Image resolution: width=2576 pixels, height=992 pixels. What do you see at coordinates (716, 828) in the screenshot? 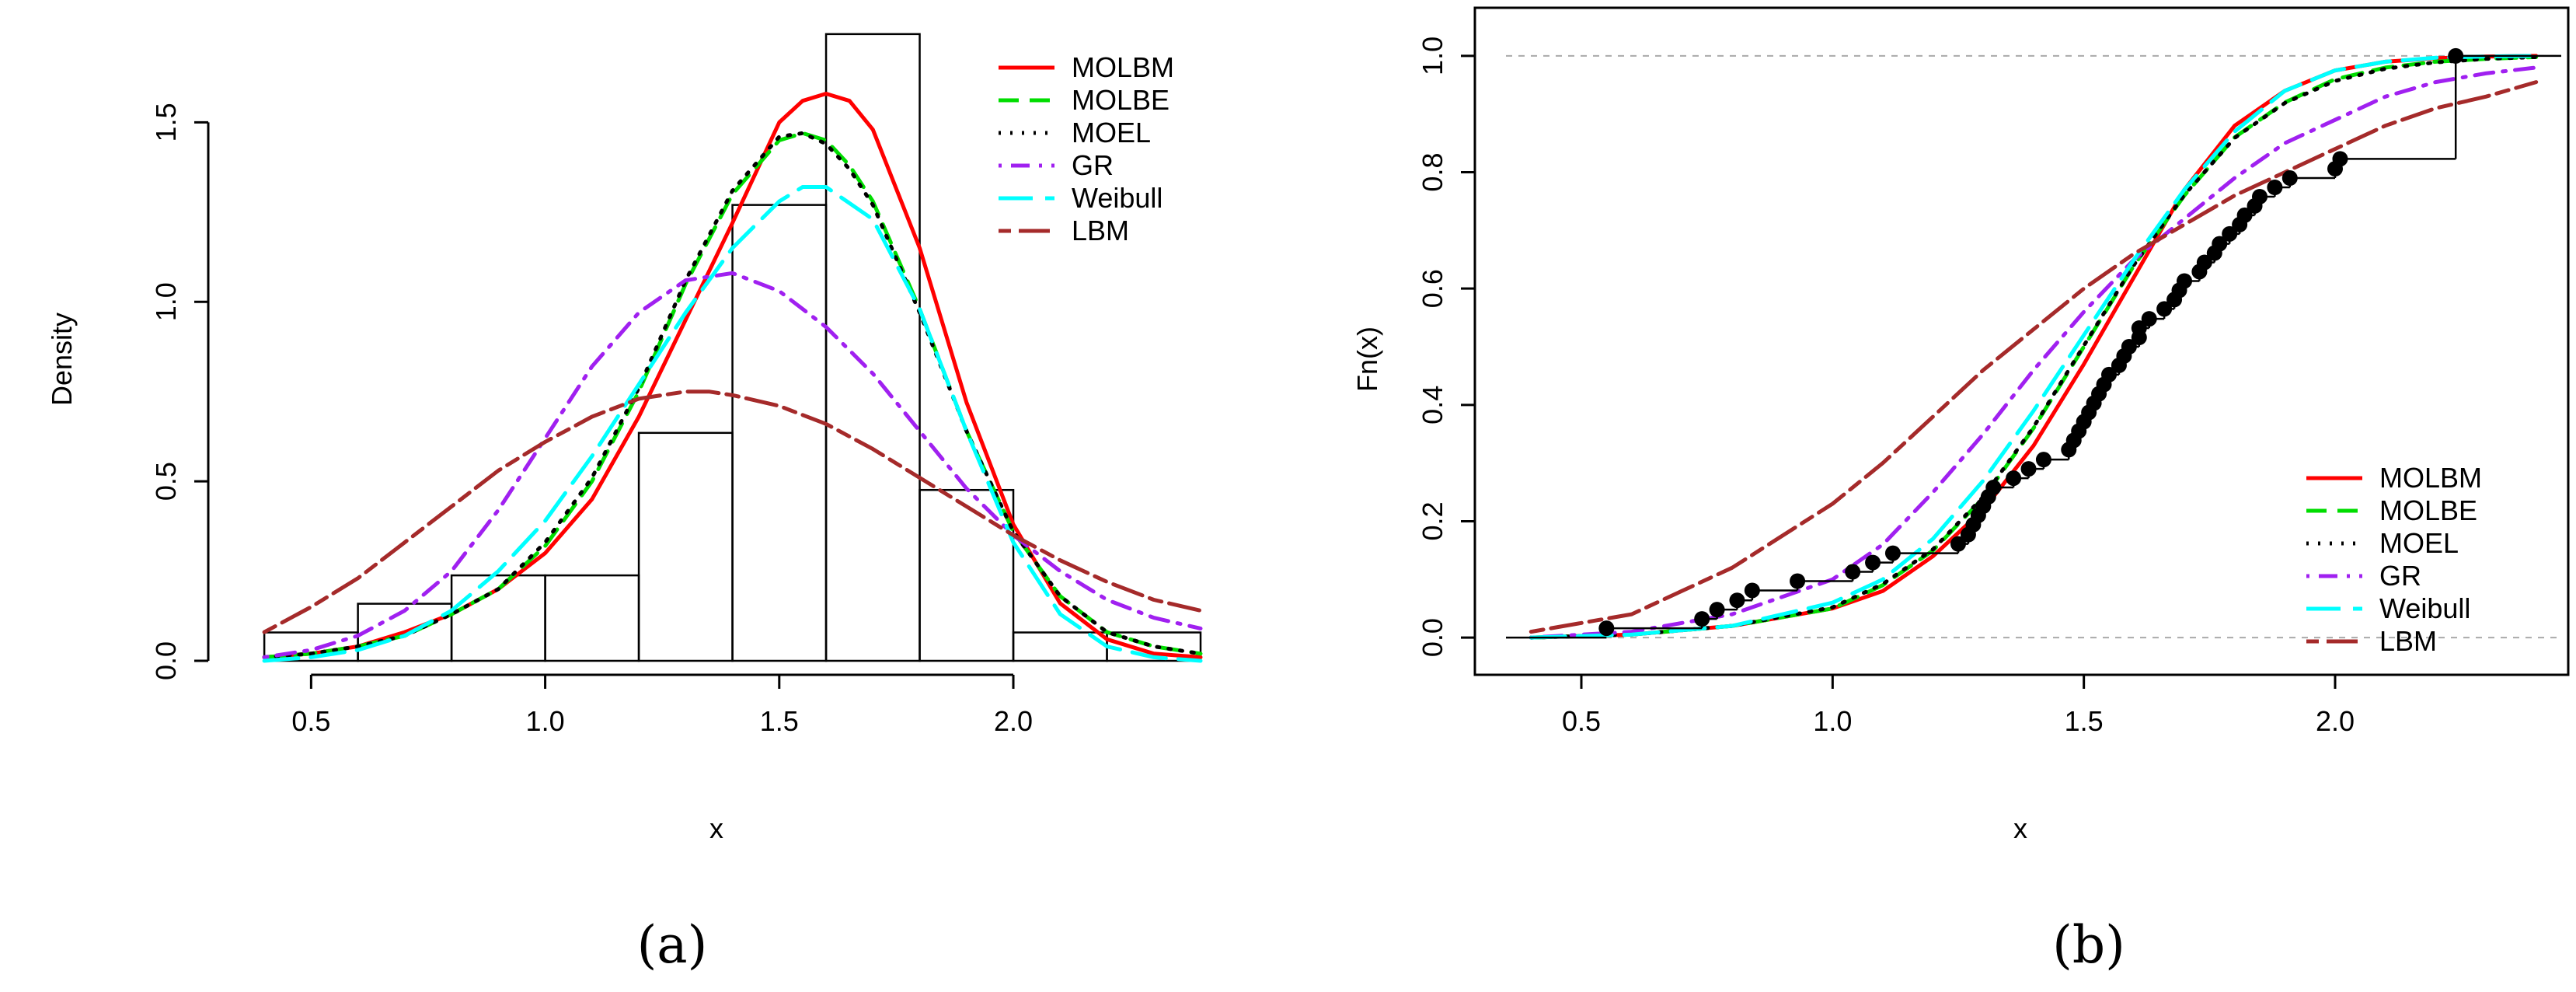
I see `density-x-axis-title: x` at bounding box center [716, 828].